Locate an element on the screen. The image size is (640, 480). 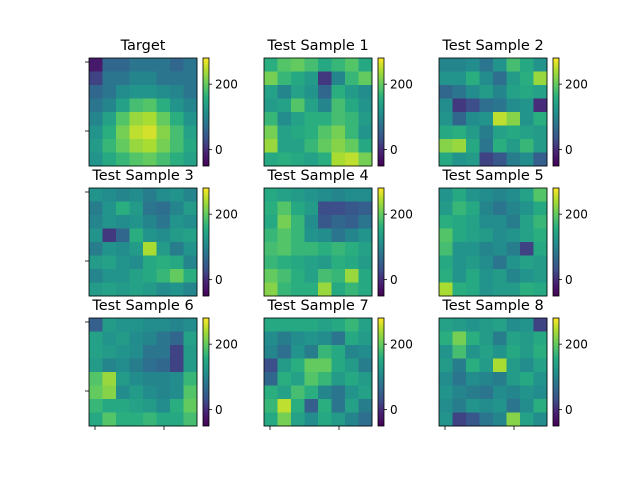
panel-title: Test Sample 2 is located at coordinates (492, 46).